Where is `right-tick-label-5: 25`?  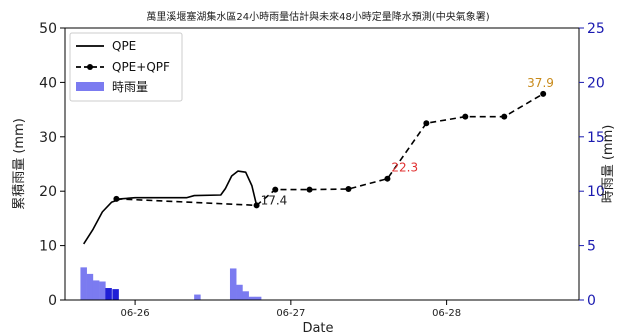
right-tick-label-5: 25 is located at coordinates (596, 29).